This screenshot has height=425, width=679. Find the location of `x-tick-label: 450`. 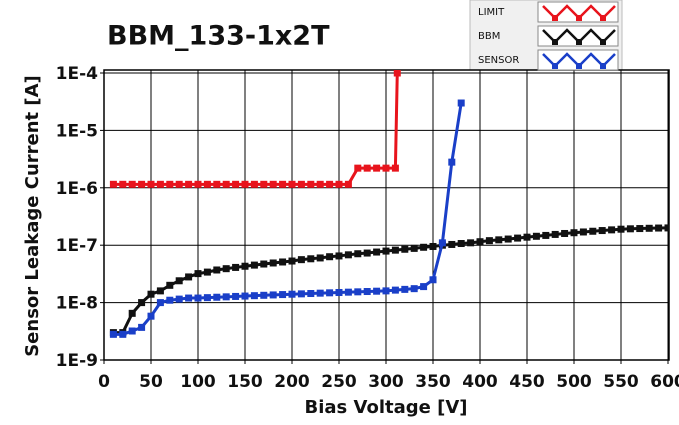

x-tick-label: 450 is located at coordinates (527, 382).